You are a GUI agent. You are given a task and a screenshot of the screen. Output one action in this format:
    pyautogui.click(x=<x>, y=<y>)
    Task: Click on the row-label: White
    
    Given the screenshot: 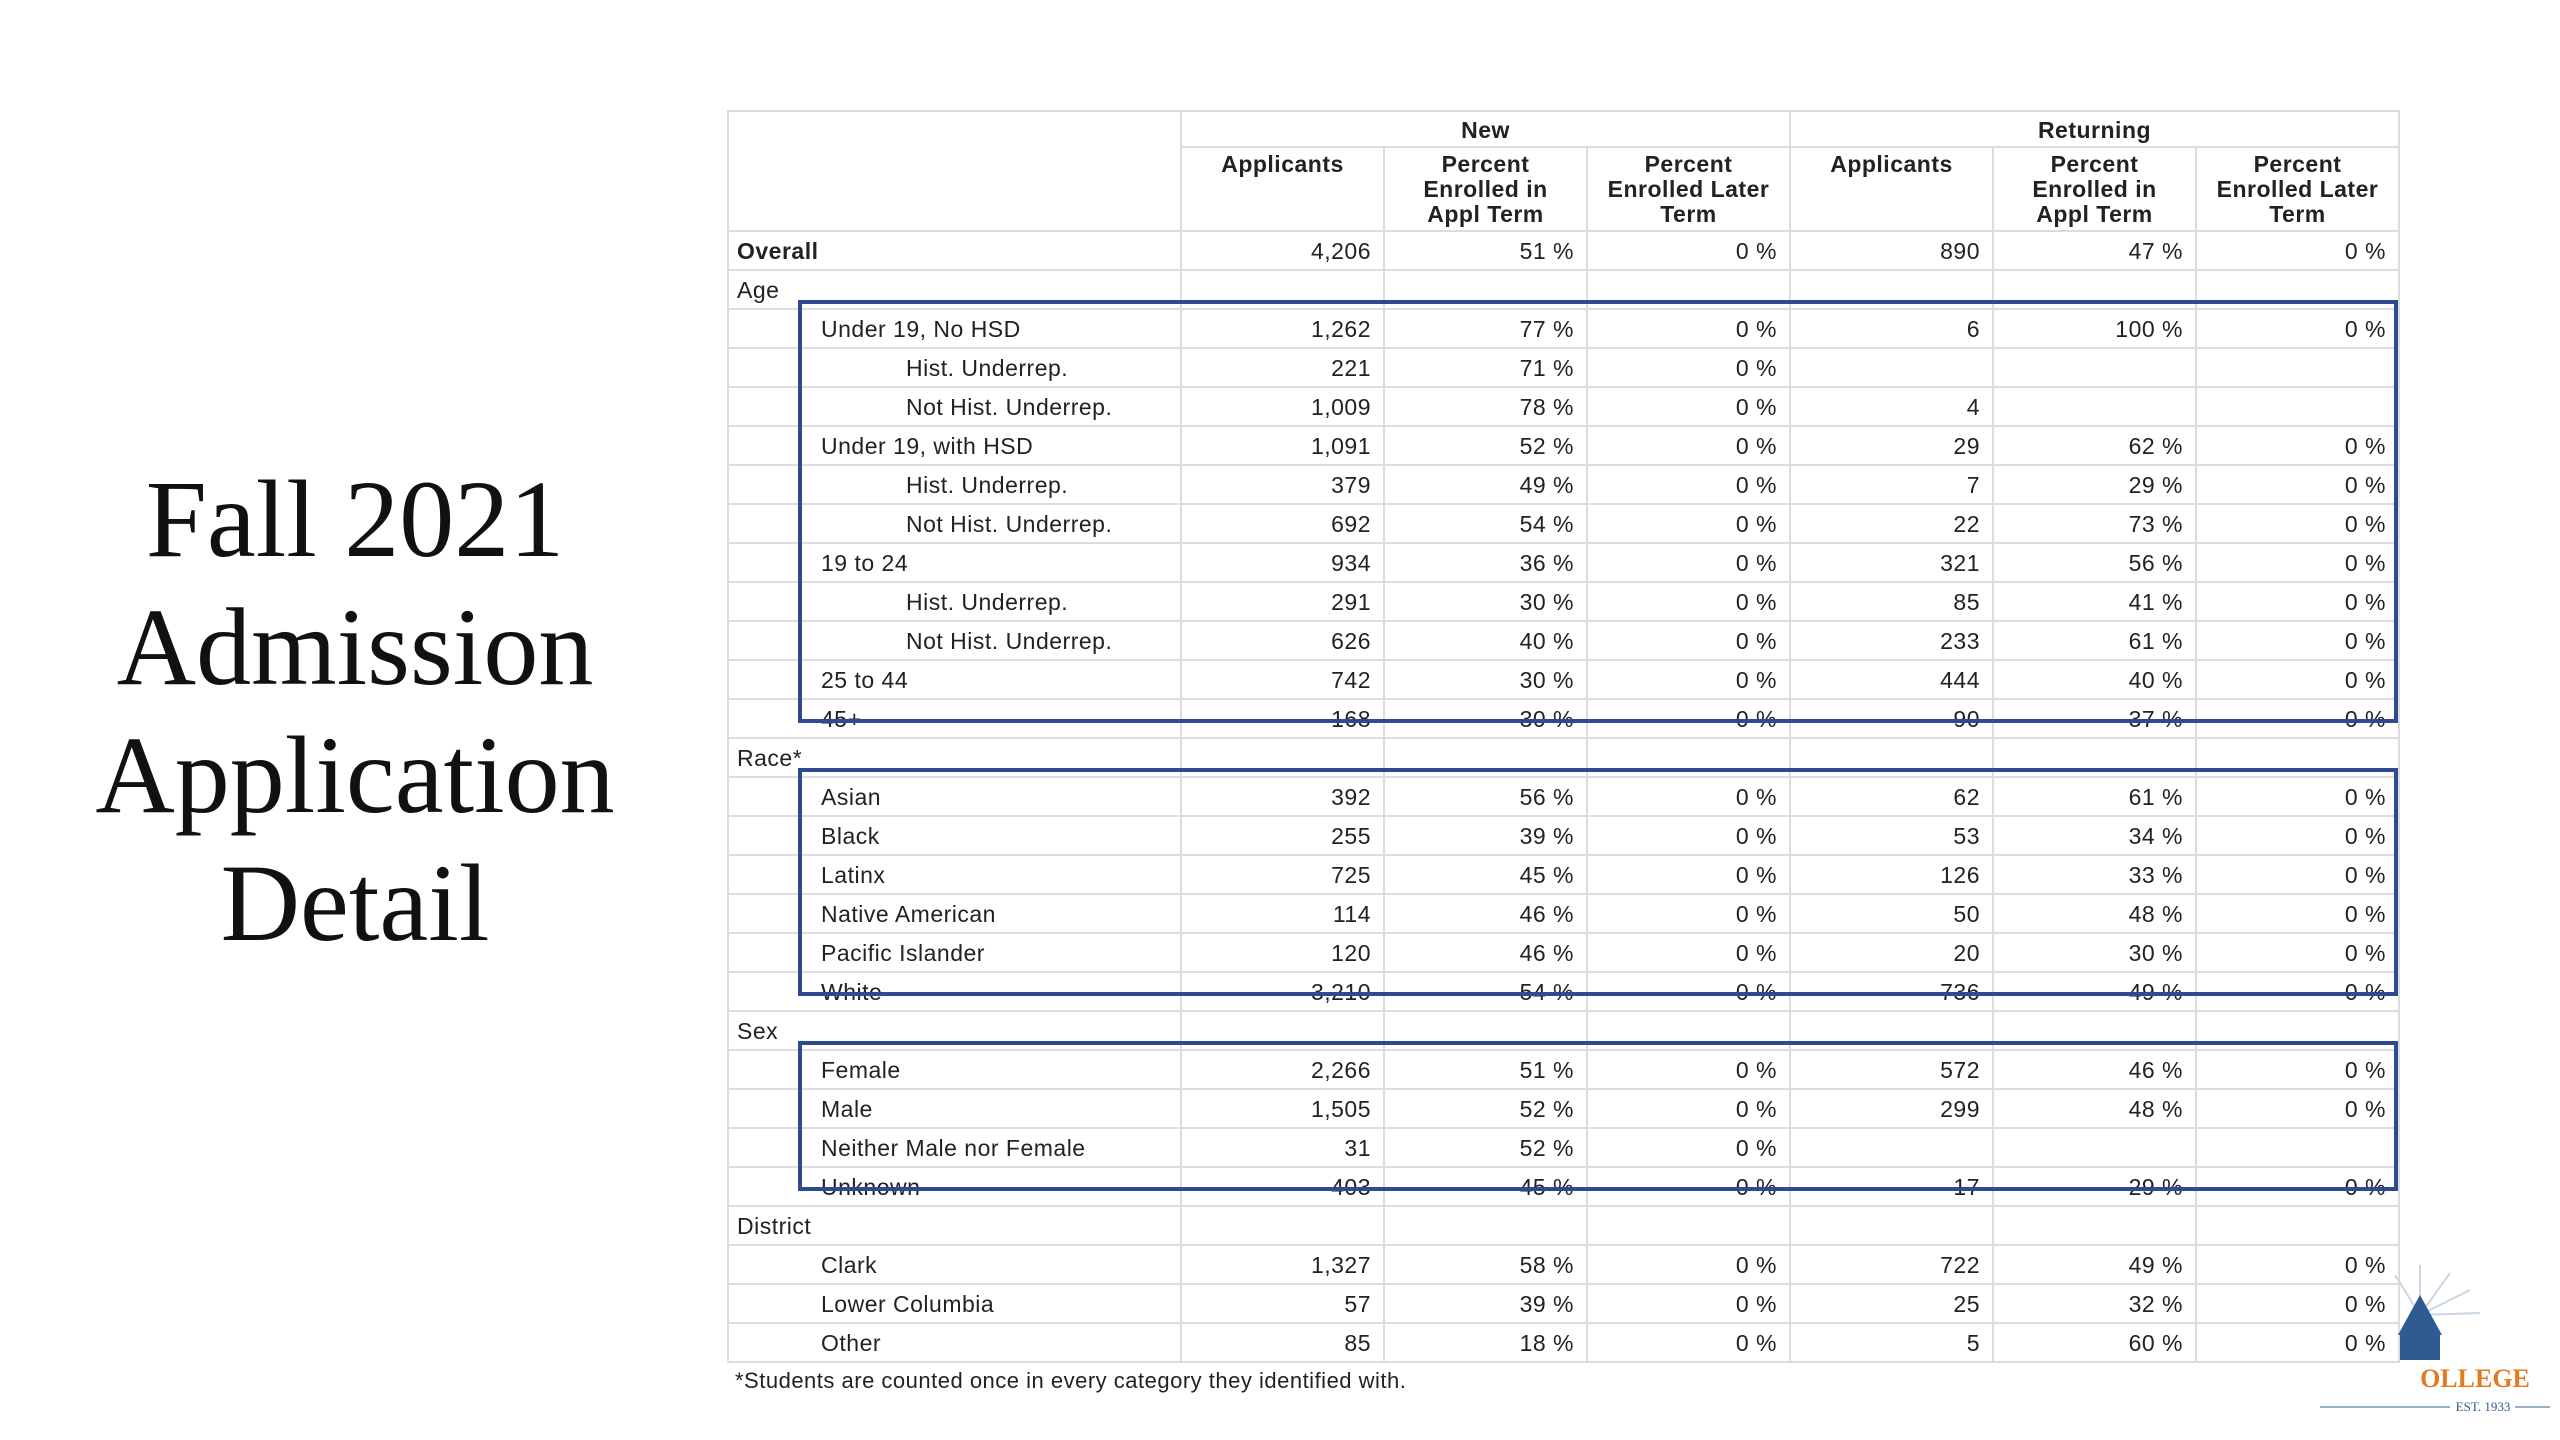 What is the action you would take?
    pyautogui.click(x=954, y=992)
    